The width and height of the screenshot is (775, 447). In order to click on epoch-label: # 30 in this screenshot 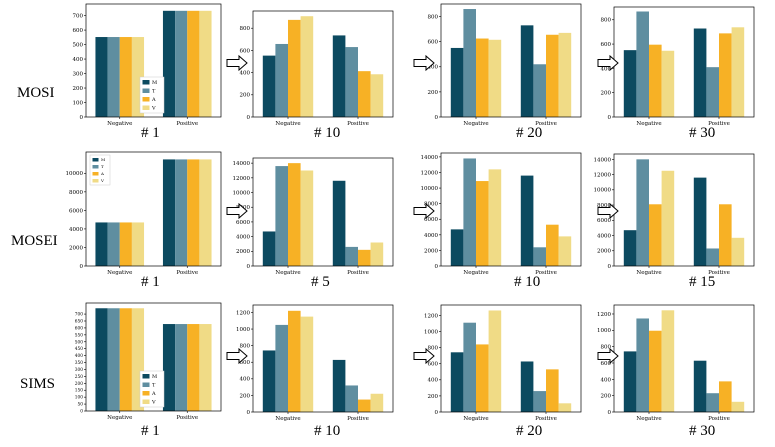, I will do `click(702, 133)`.